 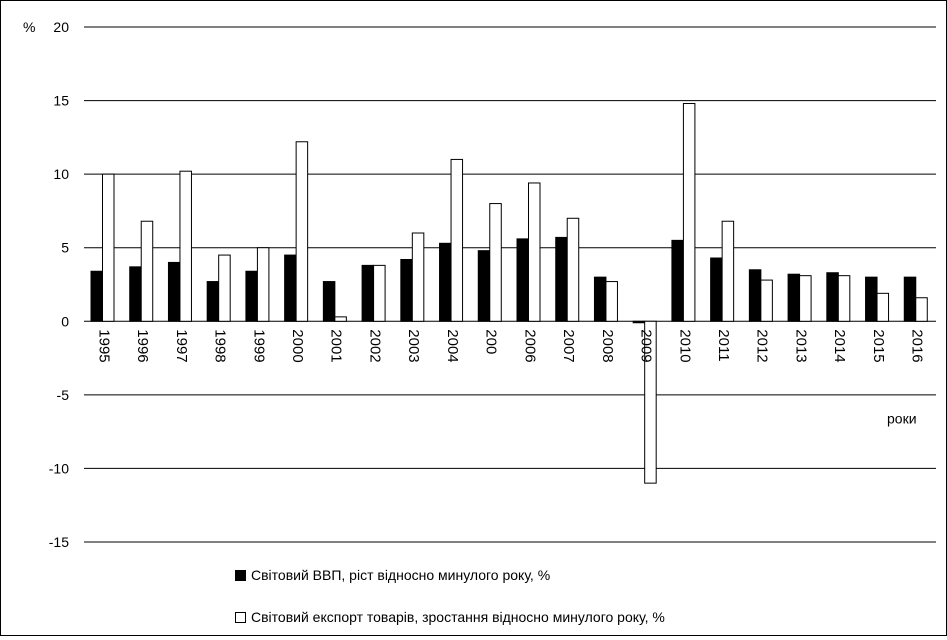 What do you see at coordinates (63, 395) in the screenshot?
I see `y-tick-label: -5` at bounding box center [63, 395].